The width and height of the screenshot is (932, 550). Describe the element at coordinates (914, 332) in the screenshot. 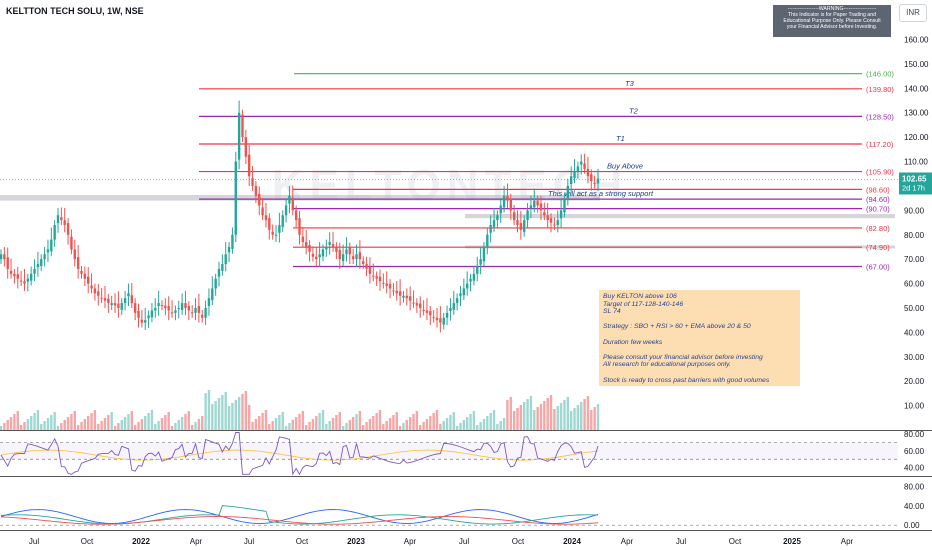

I see `price-tick-label: 40.00` at that location.